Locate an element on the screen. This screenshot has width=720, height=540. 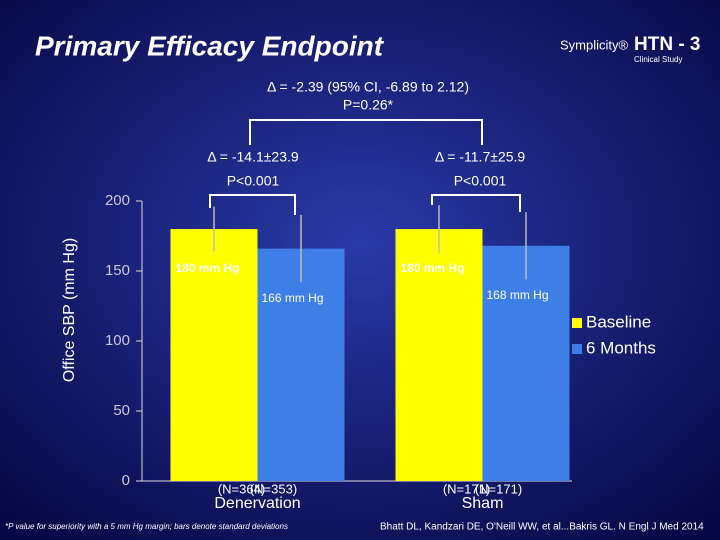
value-label: 168 mm Hg is located at coordinates (518, 295).